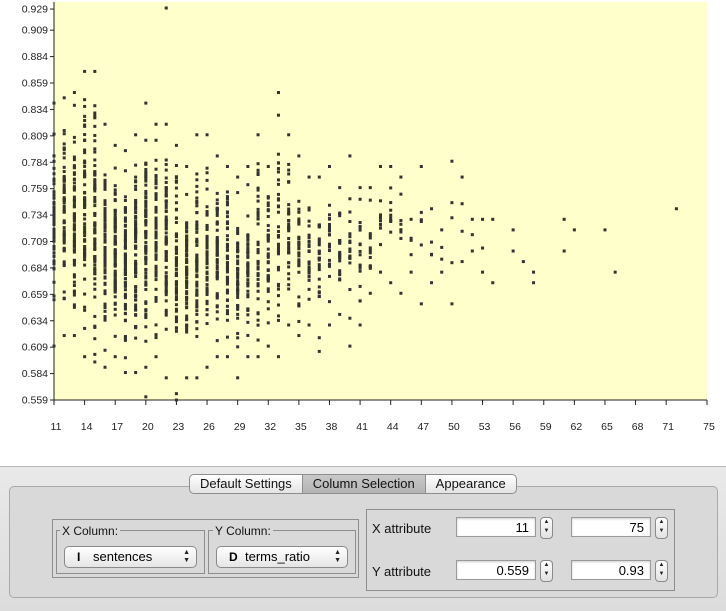 The height and width of the screenshot is (611, 726). What do you see at coordinates (470, 484) in the screenshot?
I see `tab-appearance: Appearance` at bounding box center [470, 484].